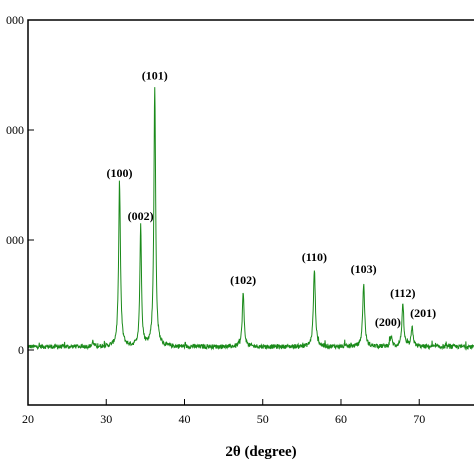 This screenshot has height=474, width=474. Describe the element at coordinates (106, 419) in the screenshot. I see `x-tick-label: 30` at that location.